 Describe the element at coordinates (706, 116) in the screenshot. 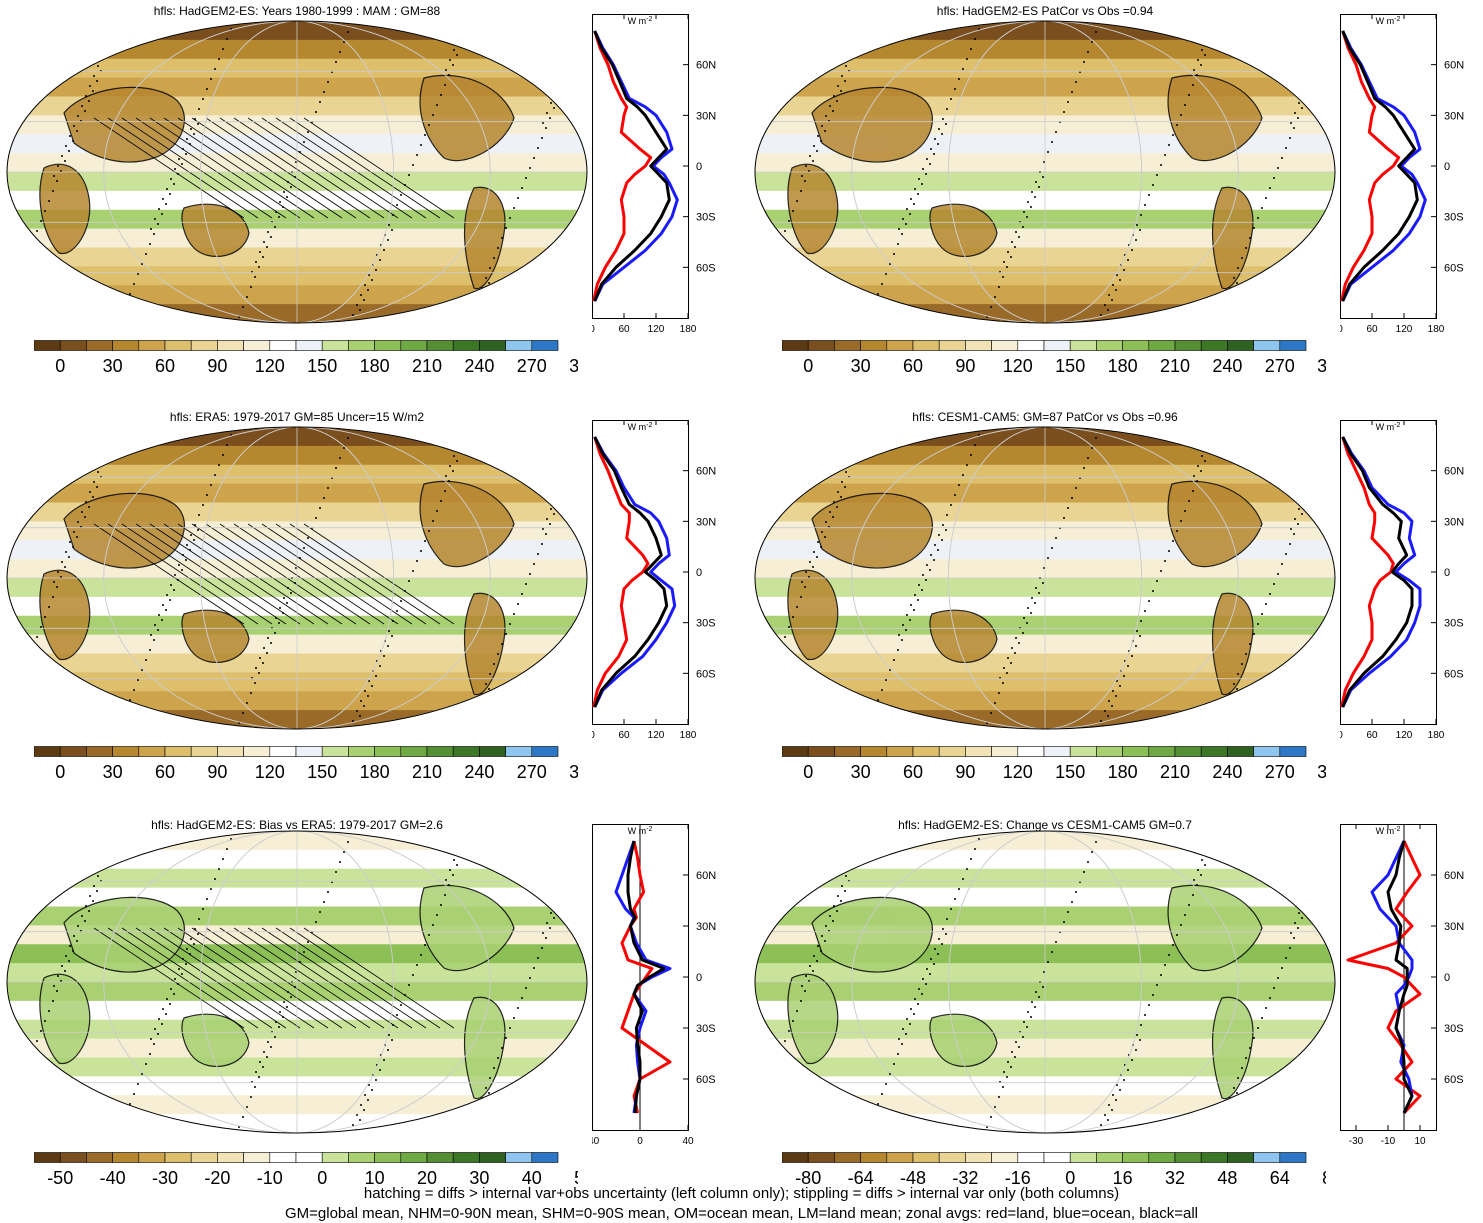

I see `profile-lat-tick: 30N` at that location.